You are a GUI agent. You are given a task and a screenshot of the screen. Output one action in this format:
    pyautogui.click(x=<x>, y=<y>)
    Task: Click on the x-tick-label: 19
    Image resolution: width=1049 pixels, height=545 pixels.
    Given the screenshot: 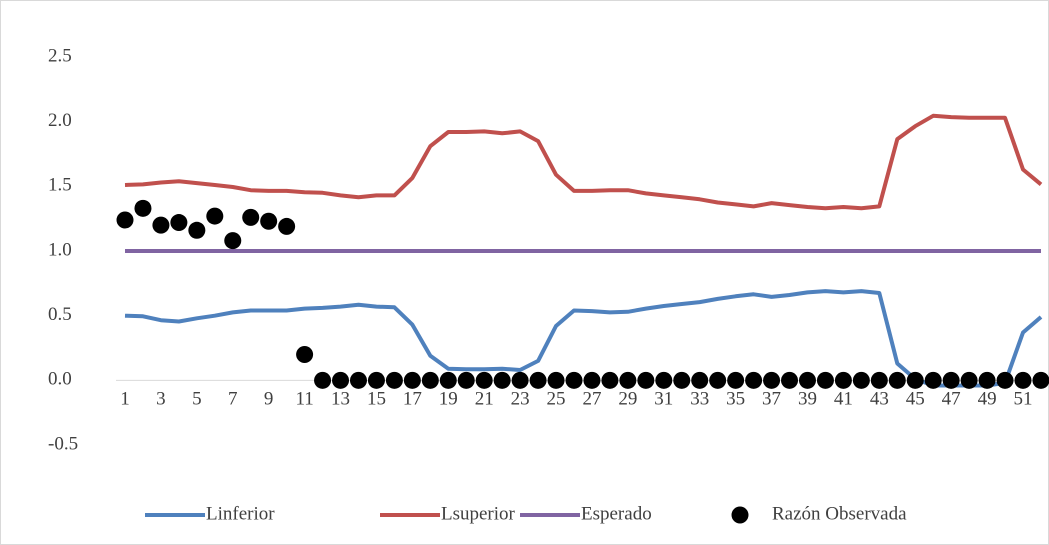 What is the action you would take?
    pyautogui.click(x=448, y=399)
    